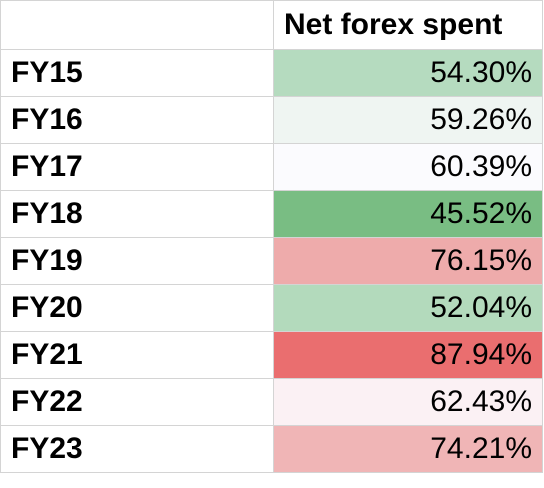 The height and width of the screenshot is (488, 544). What do you see at coordinates (408, 25) in the screenshot?
I see `header-net-forex-spent: Net forex spent` at bounding box center [408, 25].